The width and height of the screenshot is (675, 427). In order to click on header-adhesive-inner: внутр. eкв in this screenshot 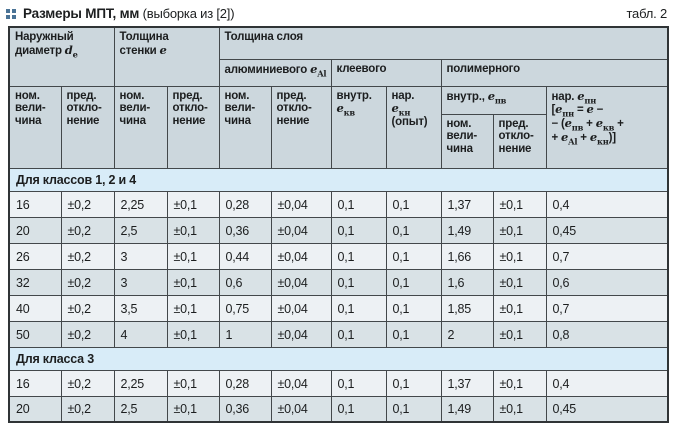, I will do `click(358, 127)`.